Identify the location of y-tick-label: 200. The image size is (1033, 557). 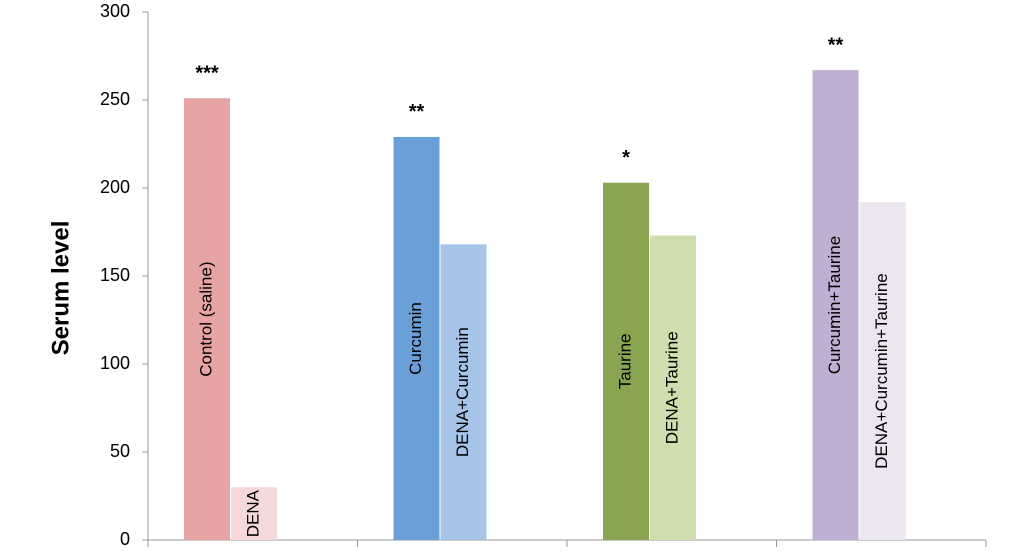
(115, 187).